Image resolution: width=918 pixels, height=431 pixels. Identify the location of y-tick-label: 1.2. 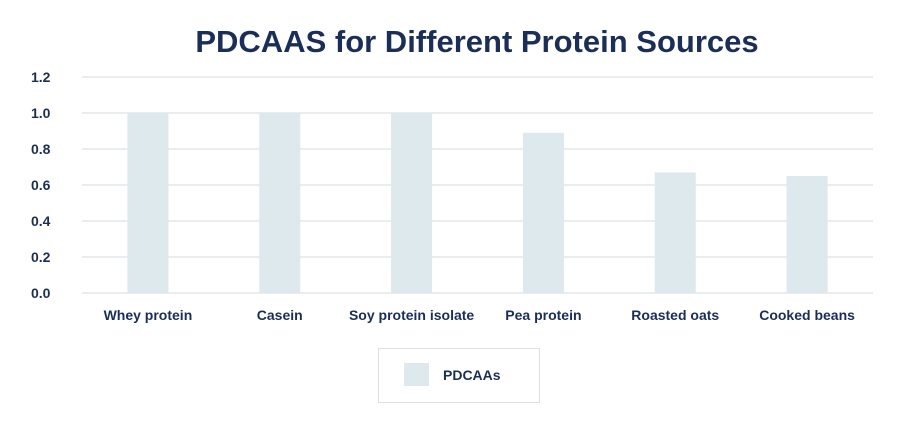
(41, 77).